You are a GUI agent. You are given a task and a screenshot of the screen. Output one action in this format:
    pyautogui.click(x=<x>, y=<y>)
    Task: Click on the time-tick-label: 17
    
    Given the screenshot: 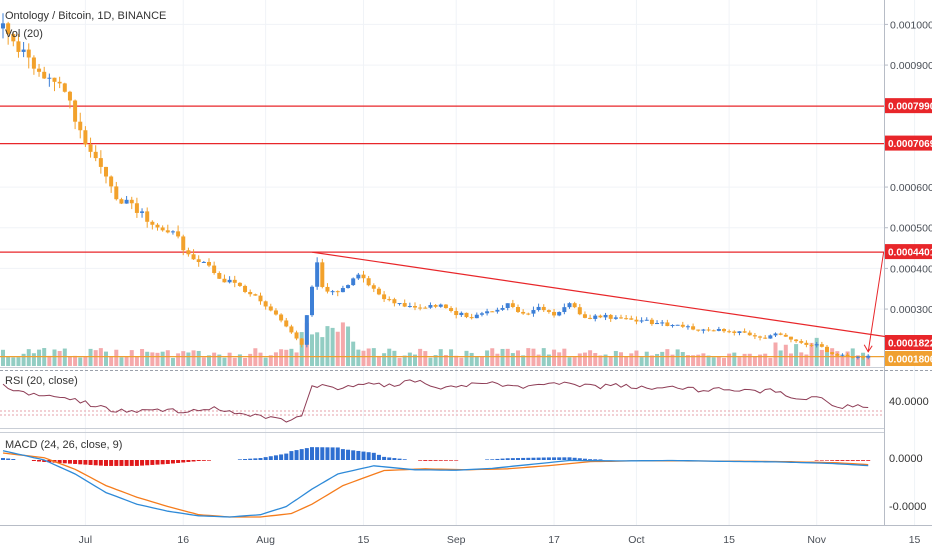 What is the action you would take?
    pyautogui.click(x=554, y=540)
    